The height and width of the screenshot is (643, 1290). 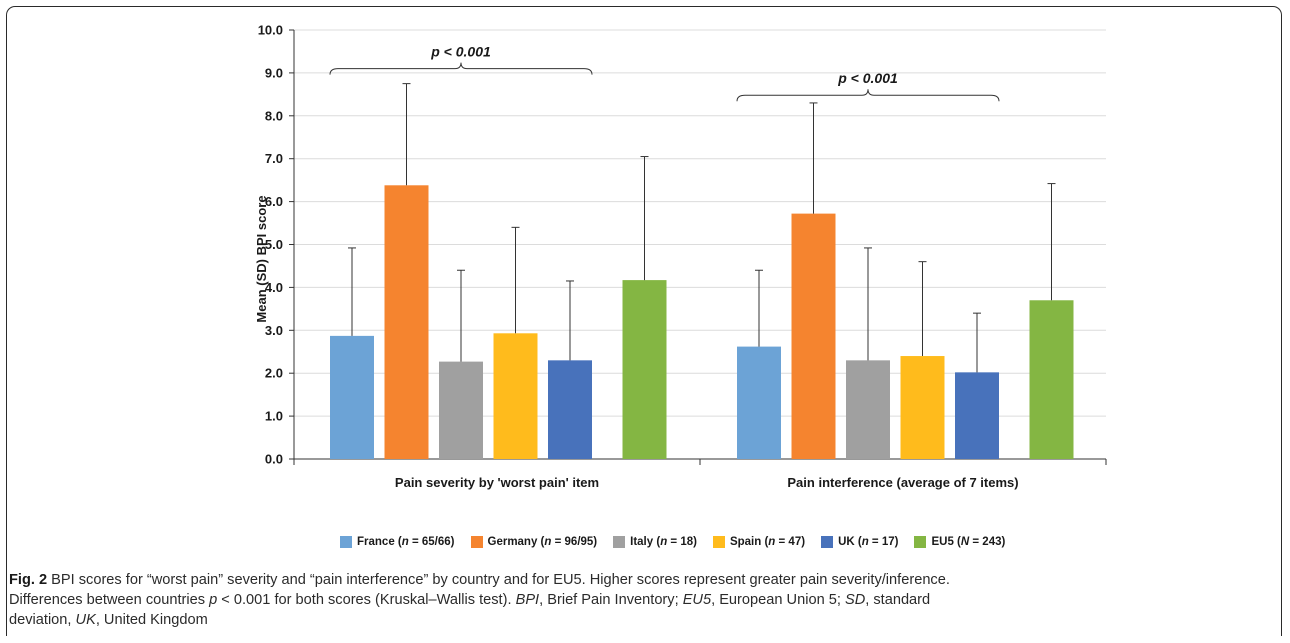 I want to click on legend-item-uk: UK (n = 17), so click(x=859, y=542).